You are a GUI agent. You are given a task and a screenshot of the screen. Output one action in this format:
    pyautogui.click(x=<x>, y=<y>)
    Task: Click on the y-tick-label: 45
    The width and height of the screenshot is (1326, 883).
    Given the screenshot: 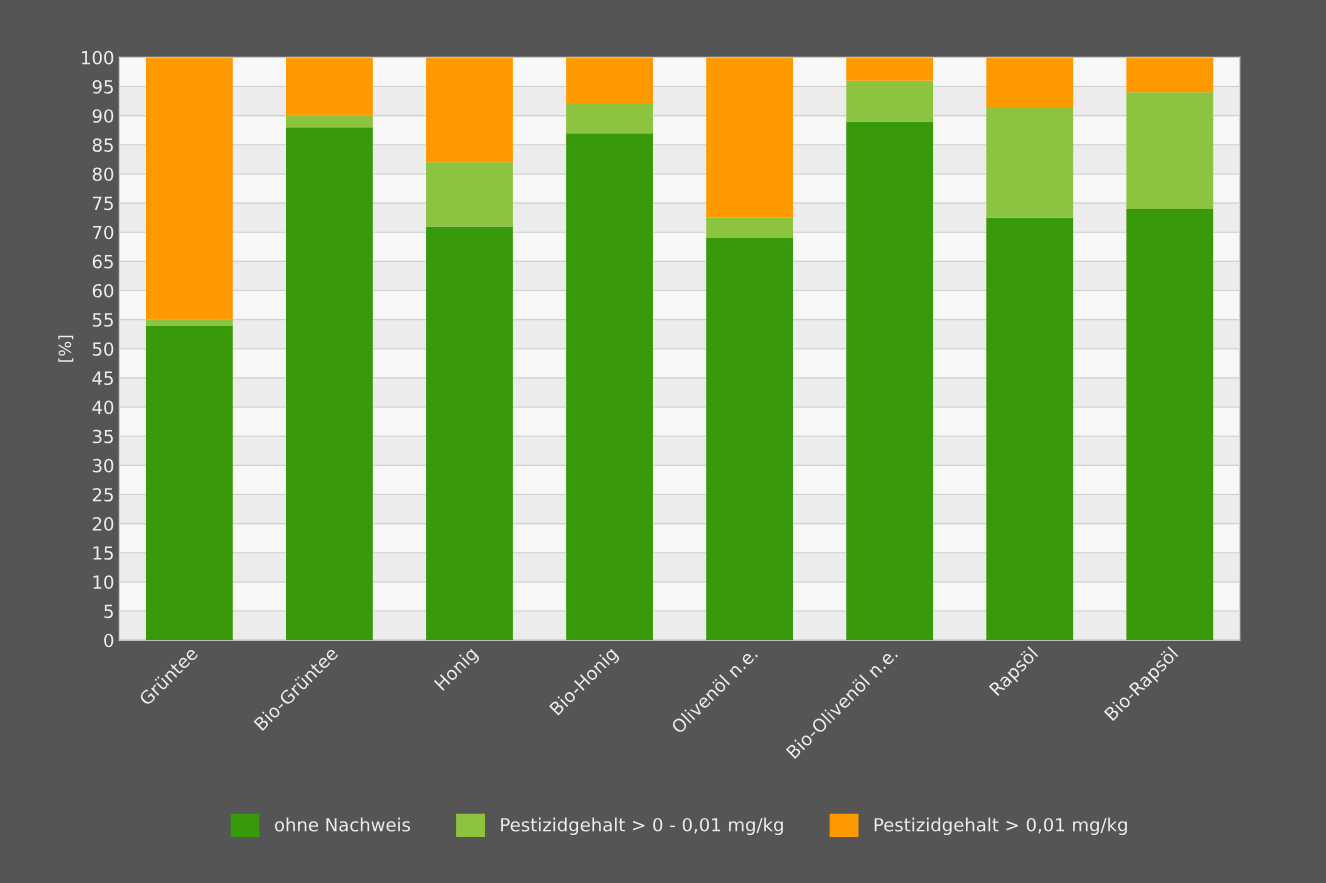 What is the action you would take?
    pyautogui.click(x=102, y=378)
    